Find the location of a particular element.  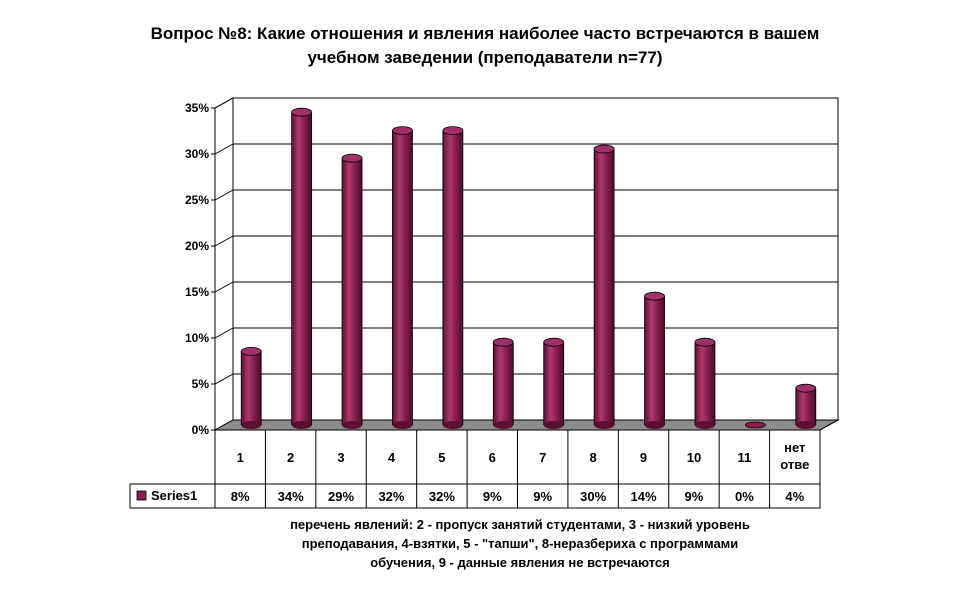

x-tick-label: 2 is located at coordinates (290, 457).